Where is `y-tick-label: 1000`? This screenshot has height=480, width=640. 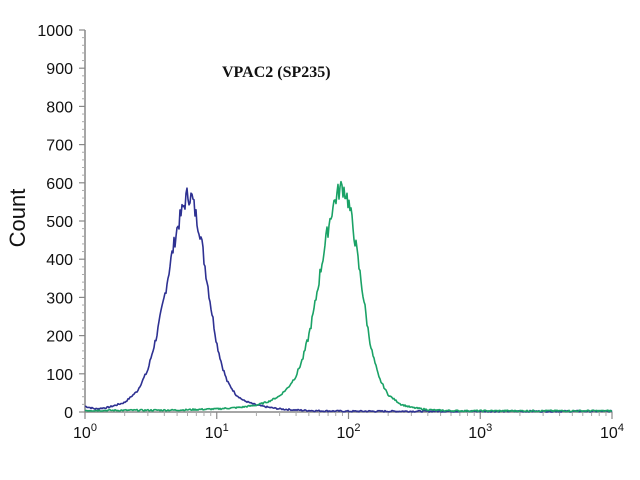 y-tick-label: 1000 is located at coordinates (55, 31).